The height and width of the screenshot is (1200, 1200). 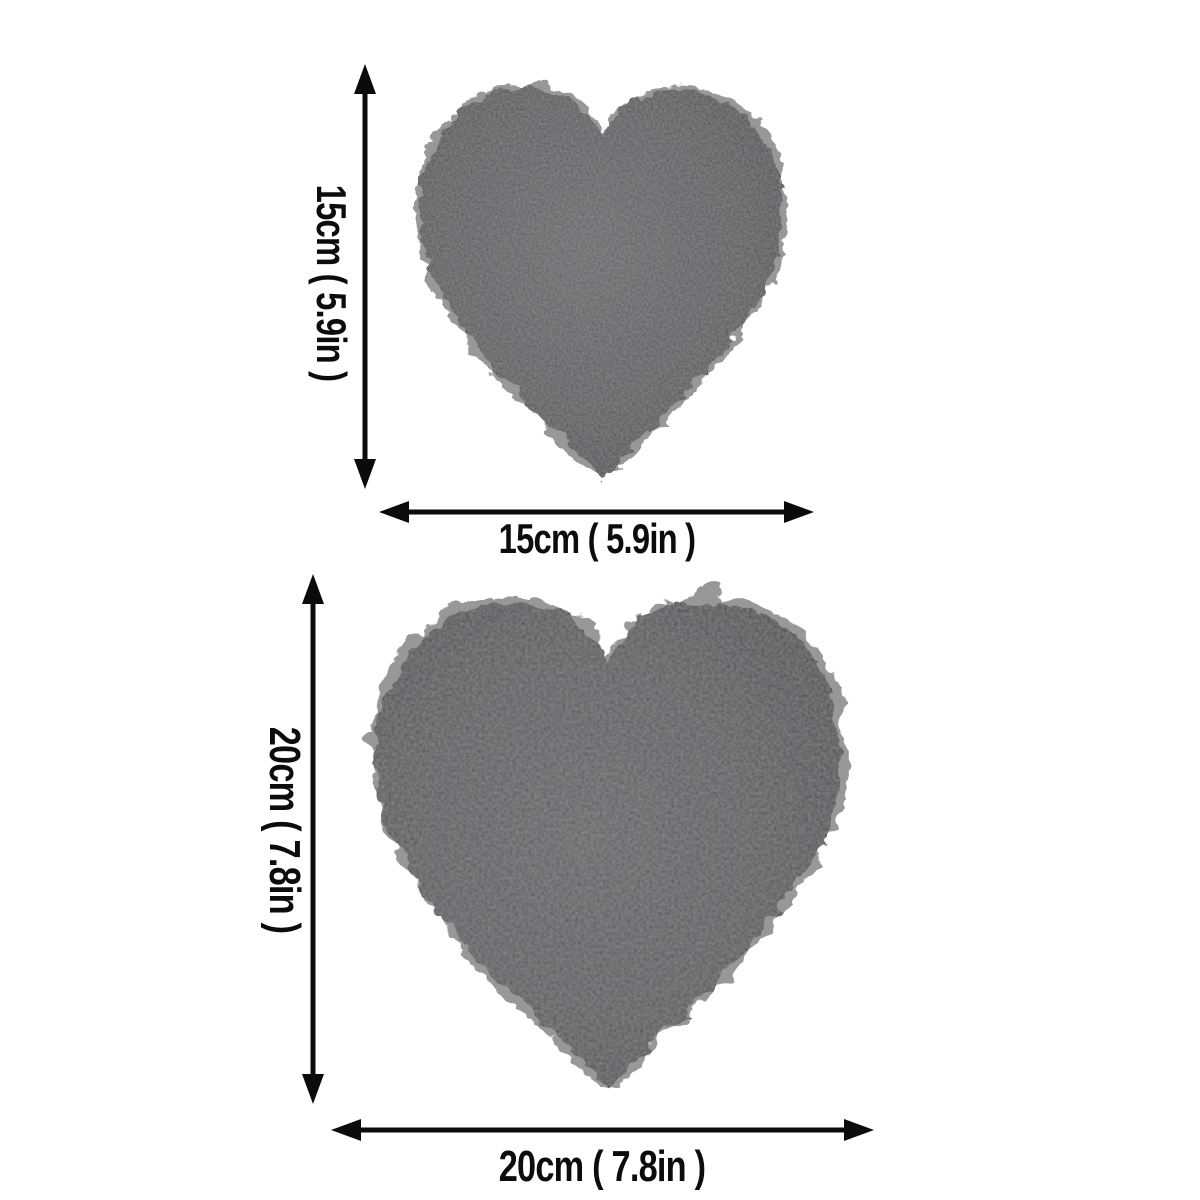 What do you see at coordinates (596, 512) in the screenshot?
I see `small-heart-horizontal-dimension-arrow-icon` at bounding box center [596, 512].